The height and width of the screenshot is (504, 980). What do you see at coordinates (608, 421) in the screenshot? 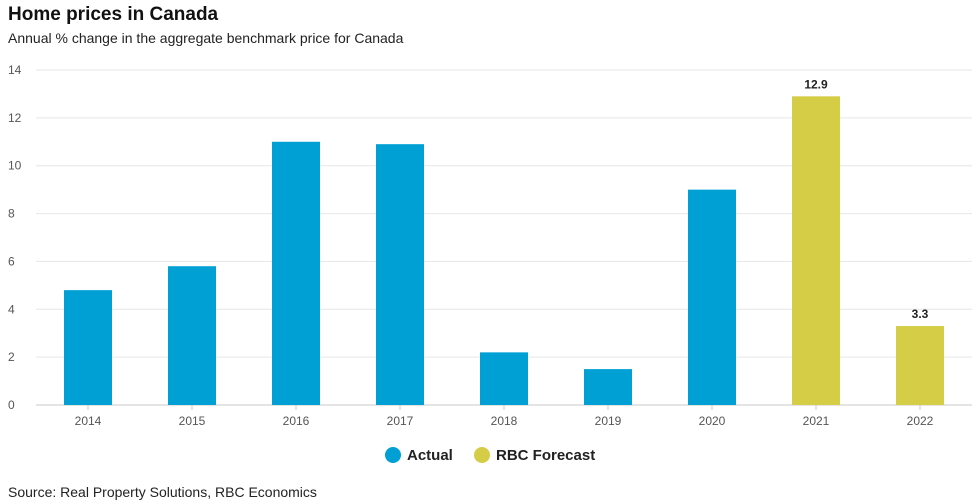
I see `x-tick-label: 2019` at bounding box center [608, 421].